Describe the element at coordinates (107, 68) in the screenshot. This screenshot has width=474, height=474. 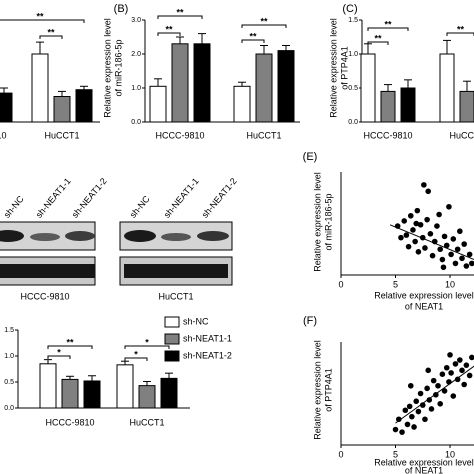
I see `y-axis-label: Relative expression level` at that location.